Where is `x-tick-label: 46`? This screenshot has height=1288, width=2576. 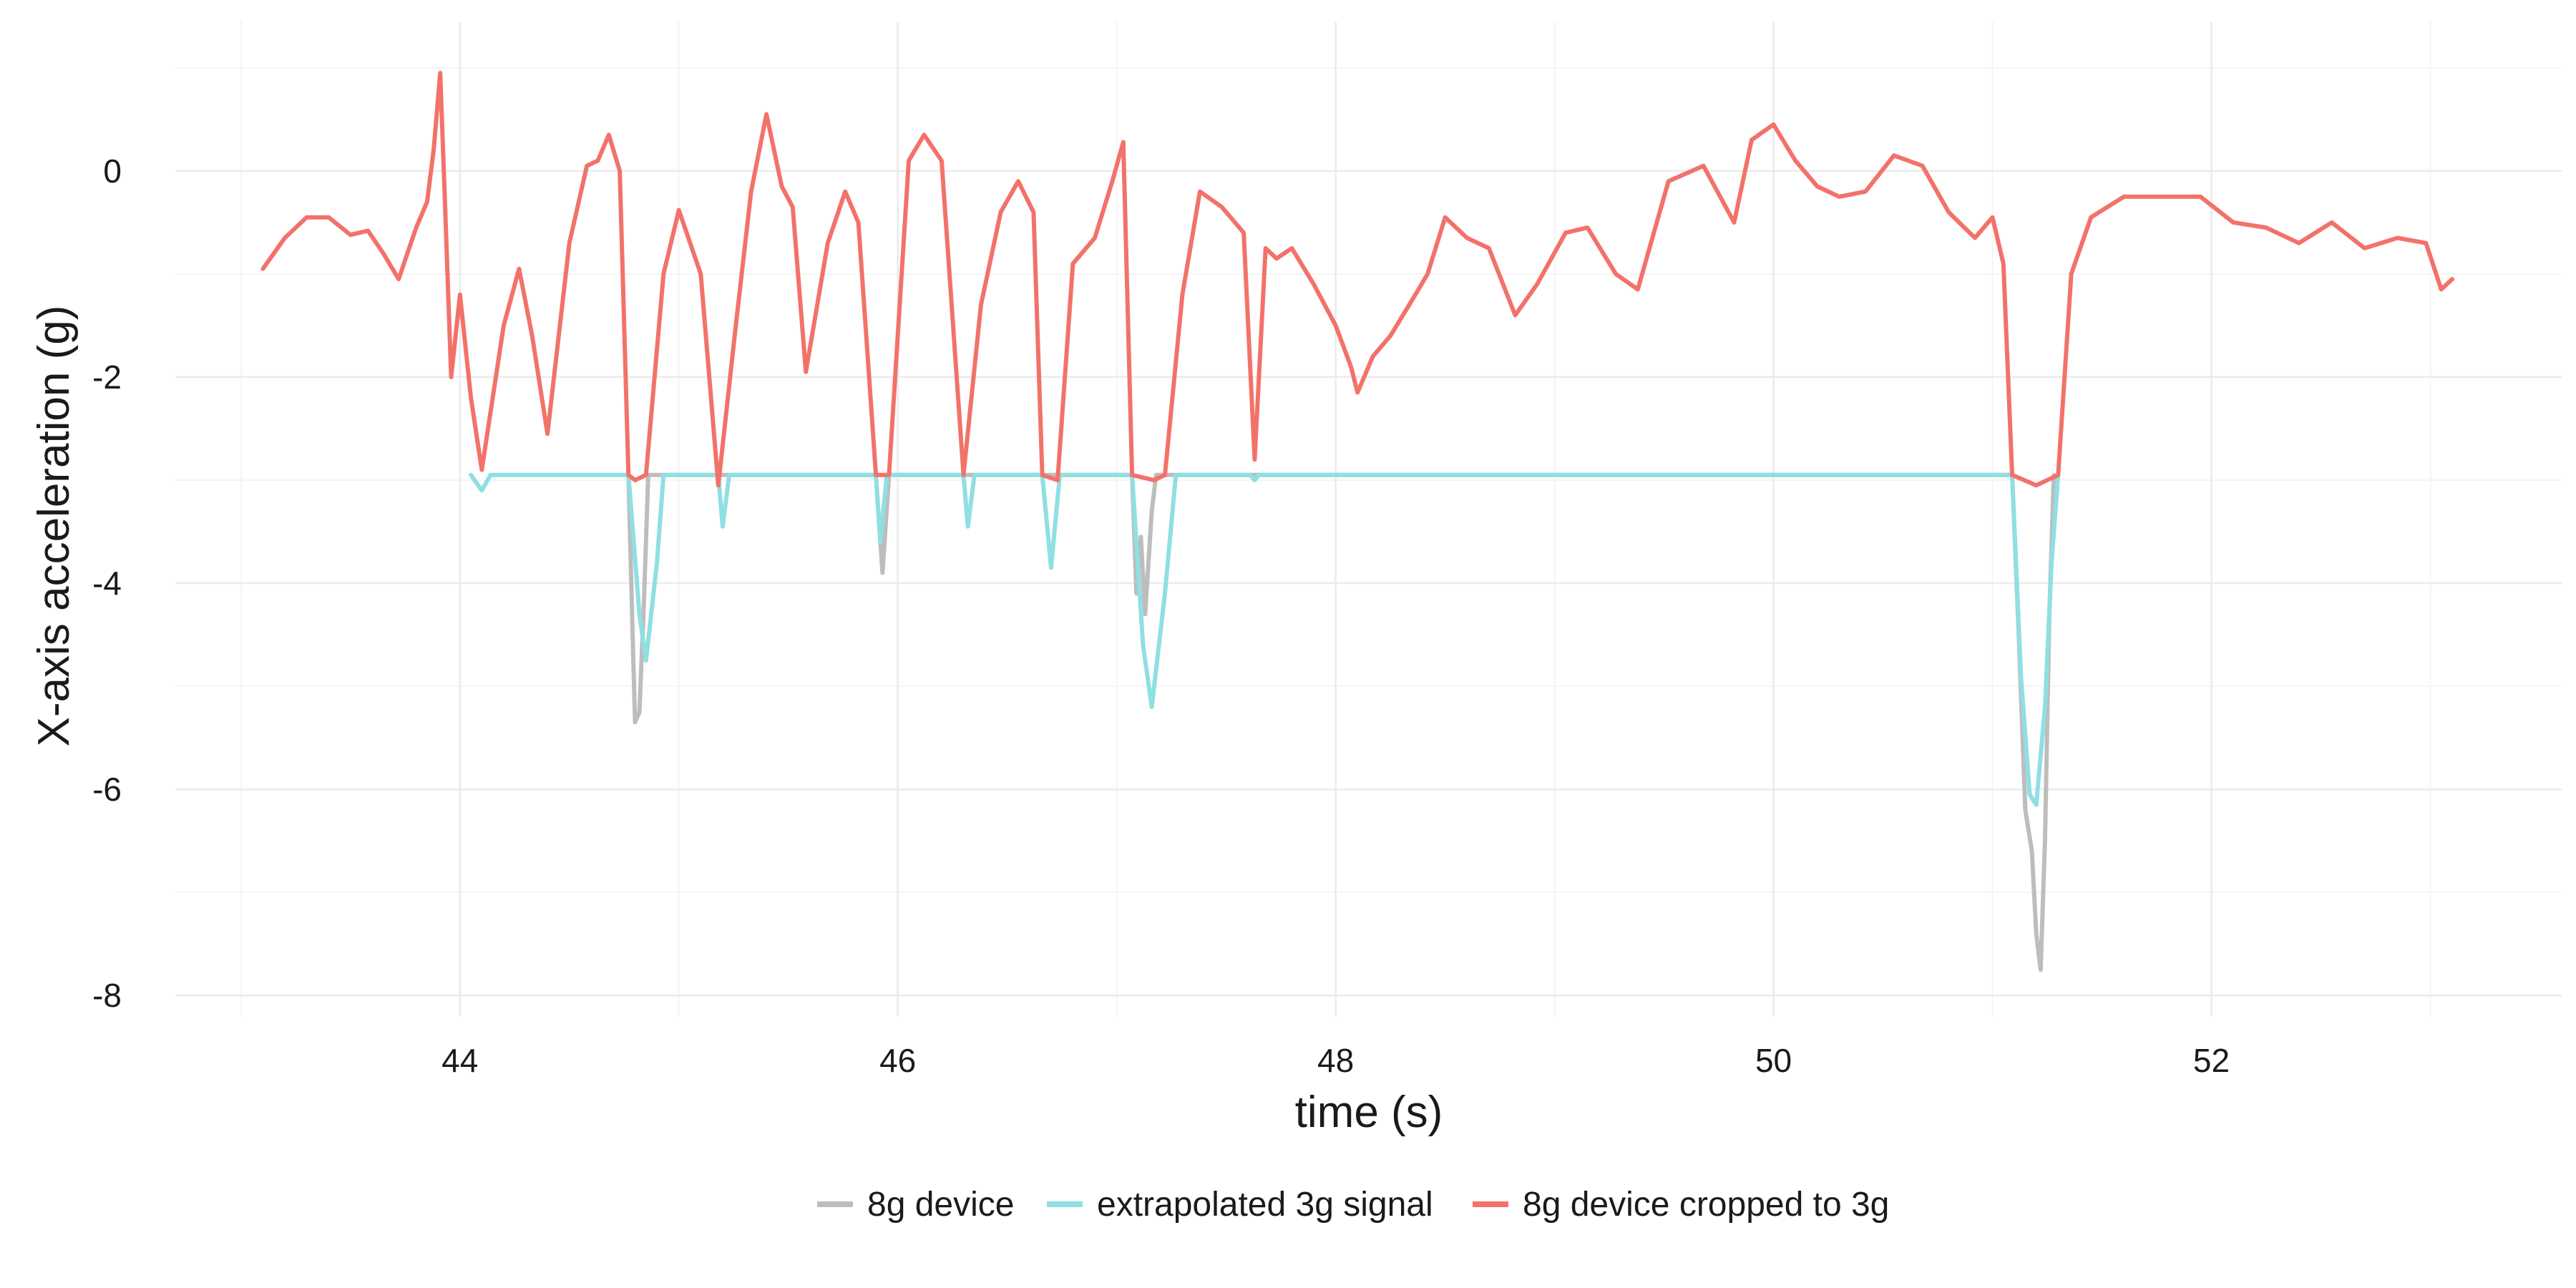 x-tick-label: 46 is located at coordinates (897, 1060).